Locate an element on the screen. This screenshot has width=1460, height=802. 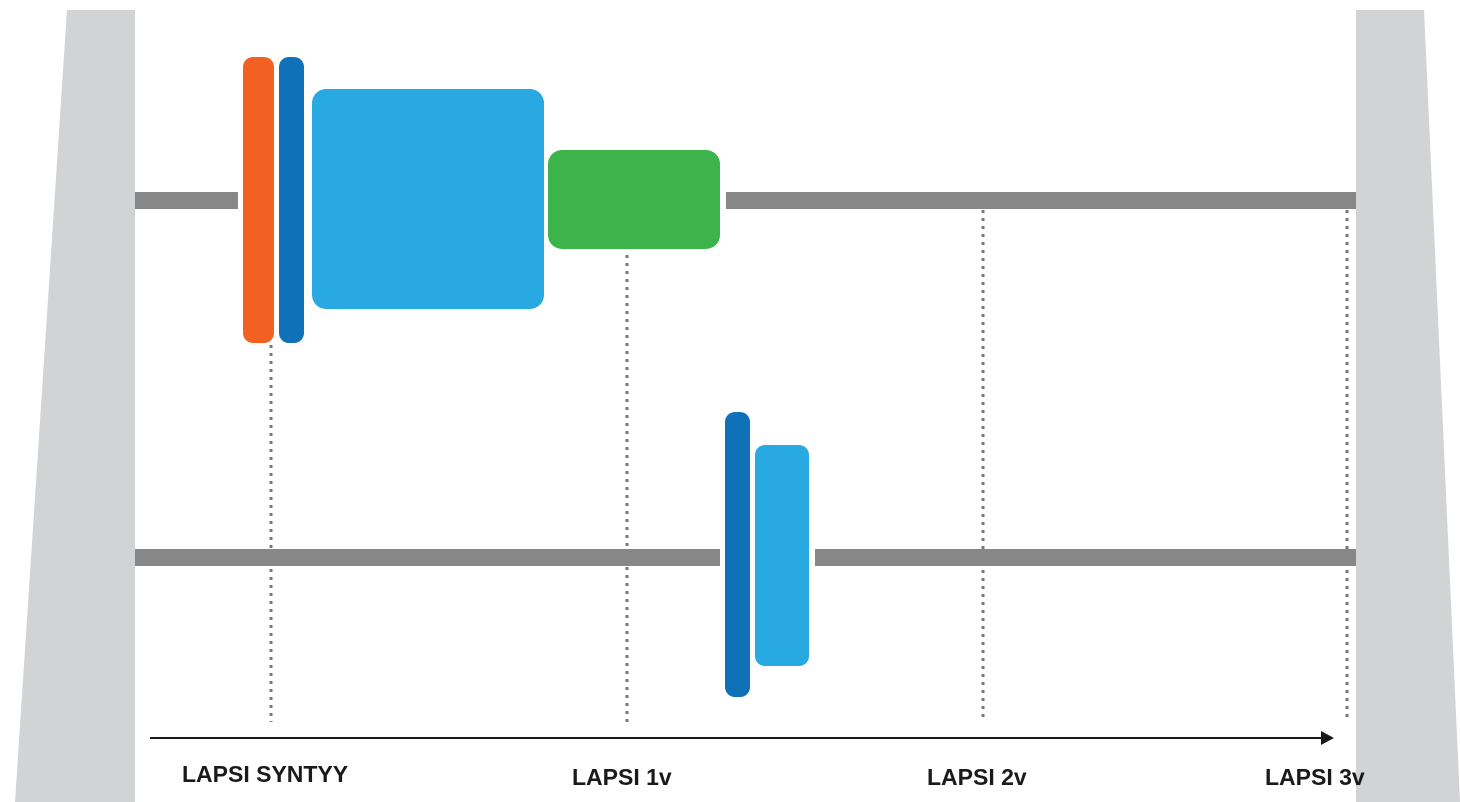
milestone-label-lapsi-syntyy: LAPSI SYNTYY is located at coordinates (265, 774).